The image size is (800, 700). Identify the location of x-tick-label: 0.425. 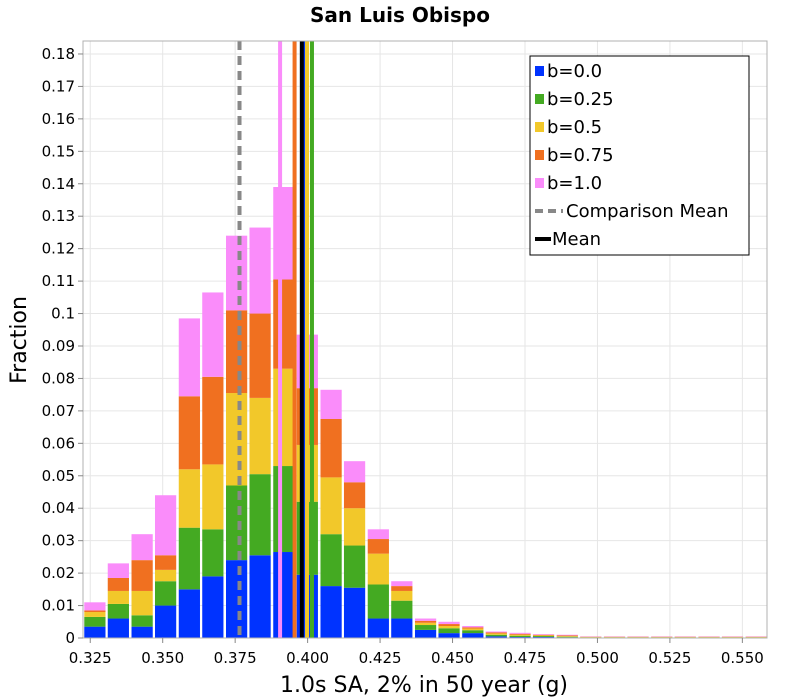
(380, 658).